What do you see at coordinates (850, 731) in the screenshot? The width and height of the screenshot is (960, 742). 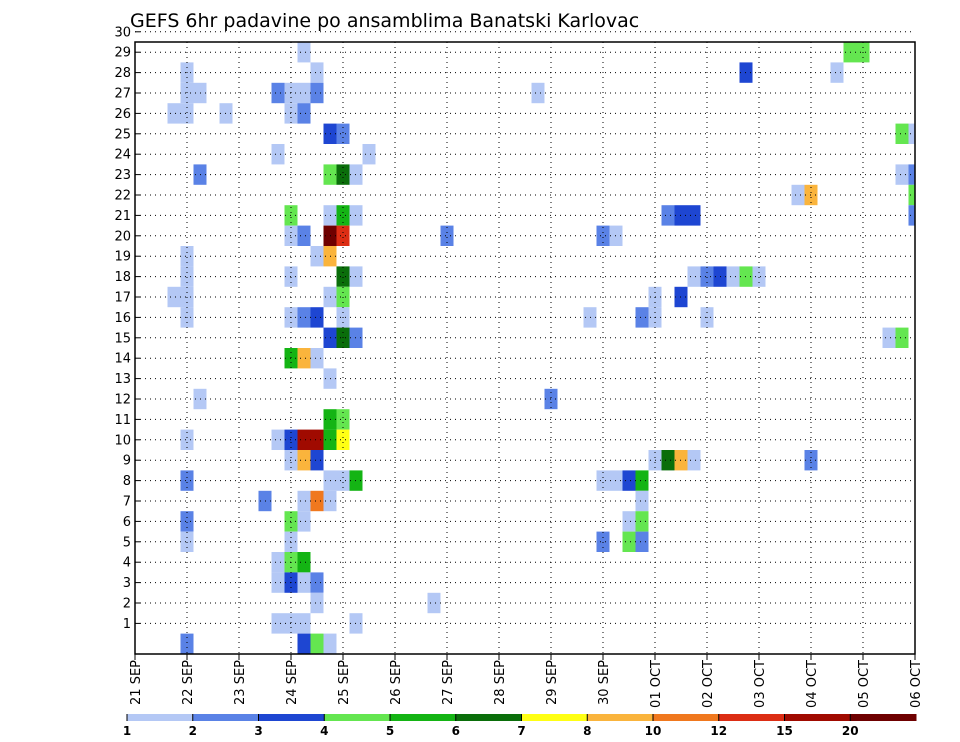 I see `legend-label: 20` at bounding box center [850, 731].